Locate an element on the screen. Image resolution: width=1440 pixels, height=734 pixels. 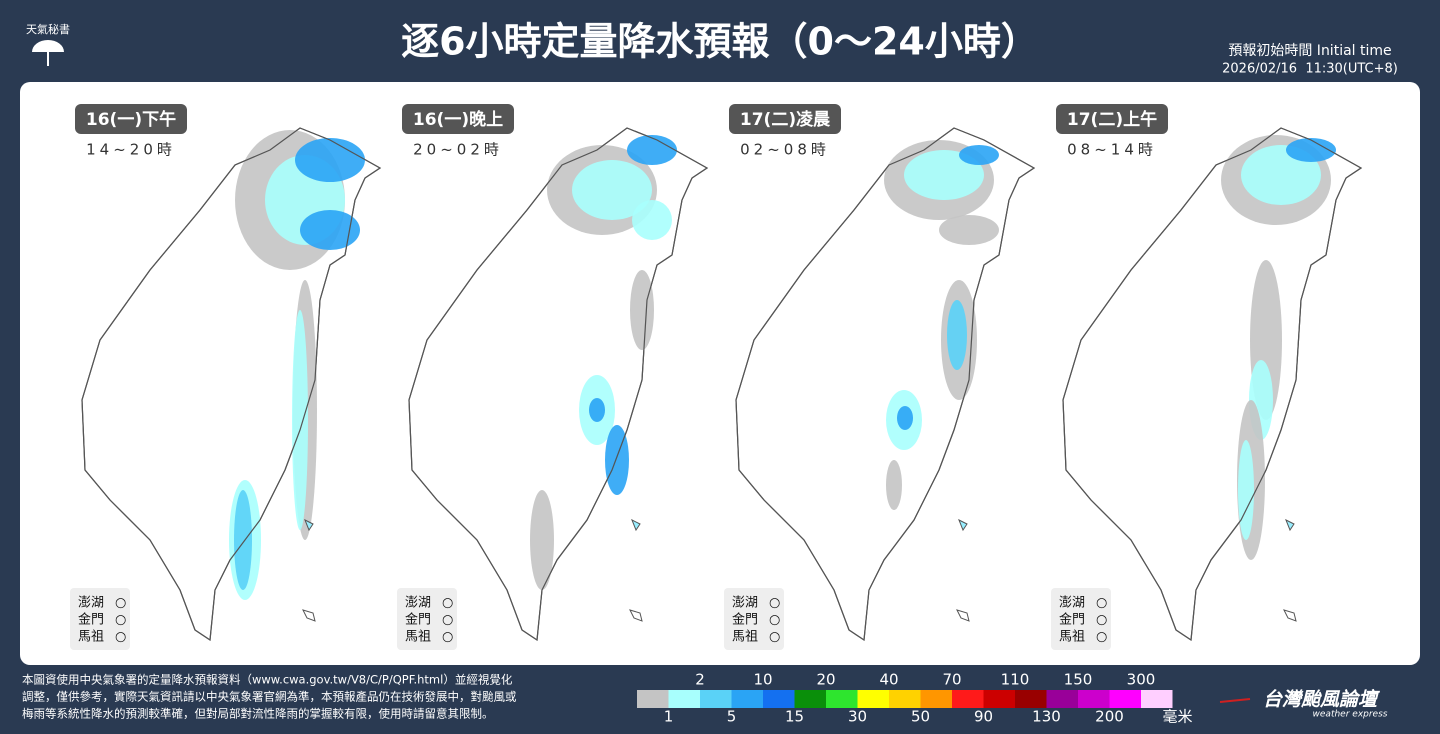
legend-tick-label: 15 is located at coordinates (794, 717).